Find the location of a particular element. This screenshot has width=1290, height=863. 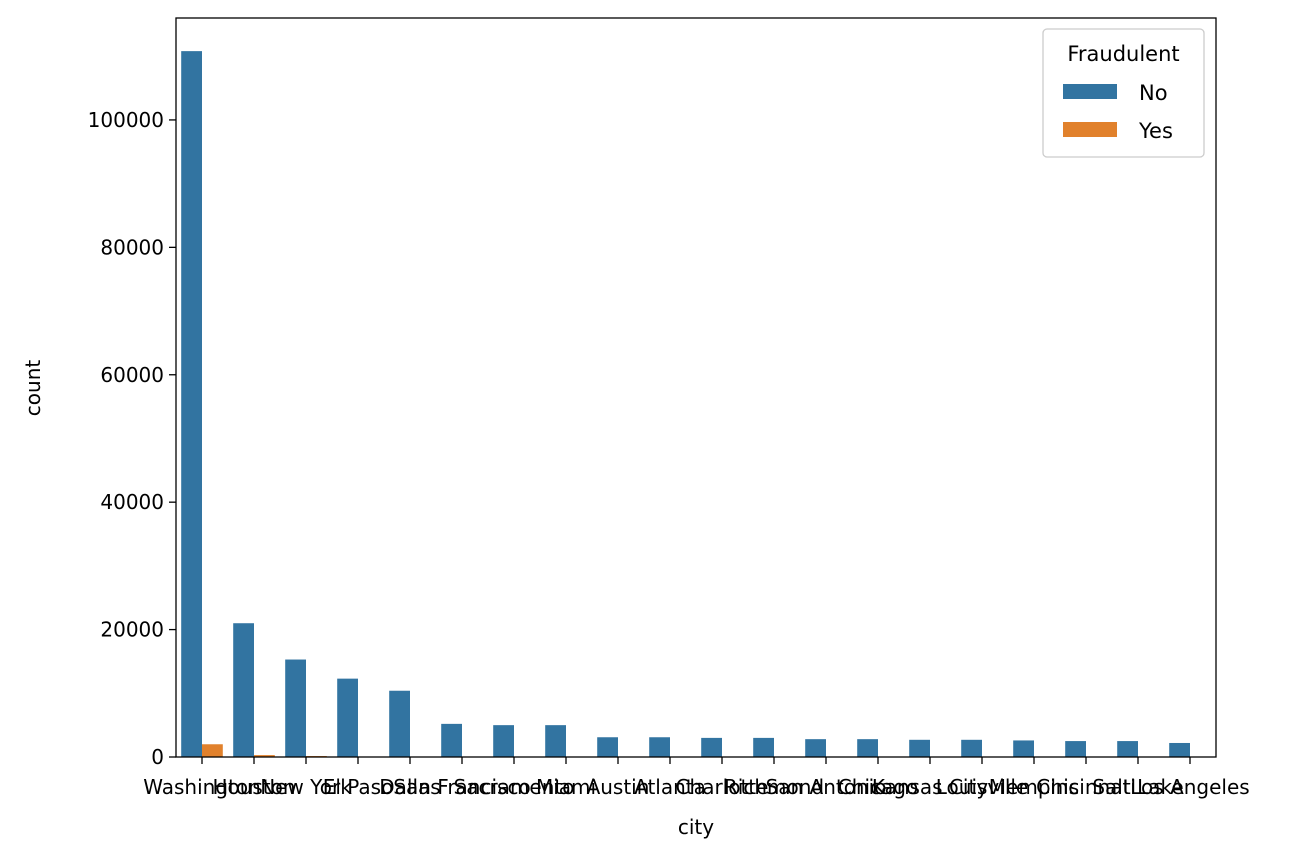

legend: Fraudulent No Yes is located at coordinates (1123, 93).